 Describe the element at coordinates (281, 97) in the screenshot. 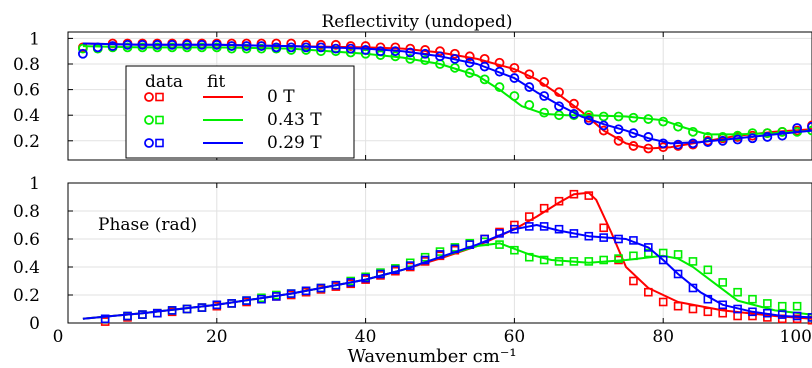

I see `legend-label: 0 T` at that location.